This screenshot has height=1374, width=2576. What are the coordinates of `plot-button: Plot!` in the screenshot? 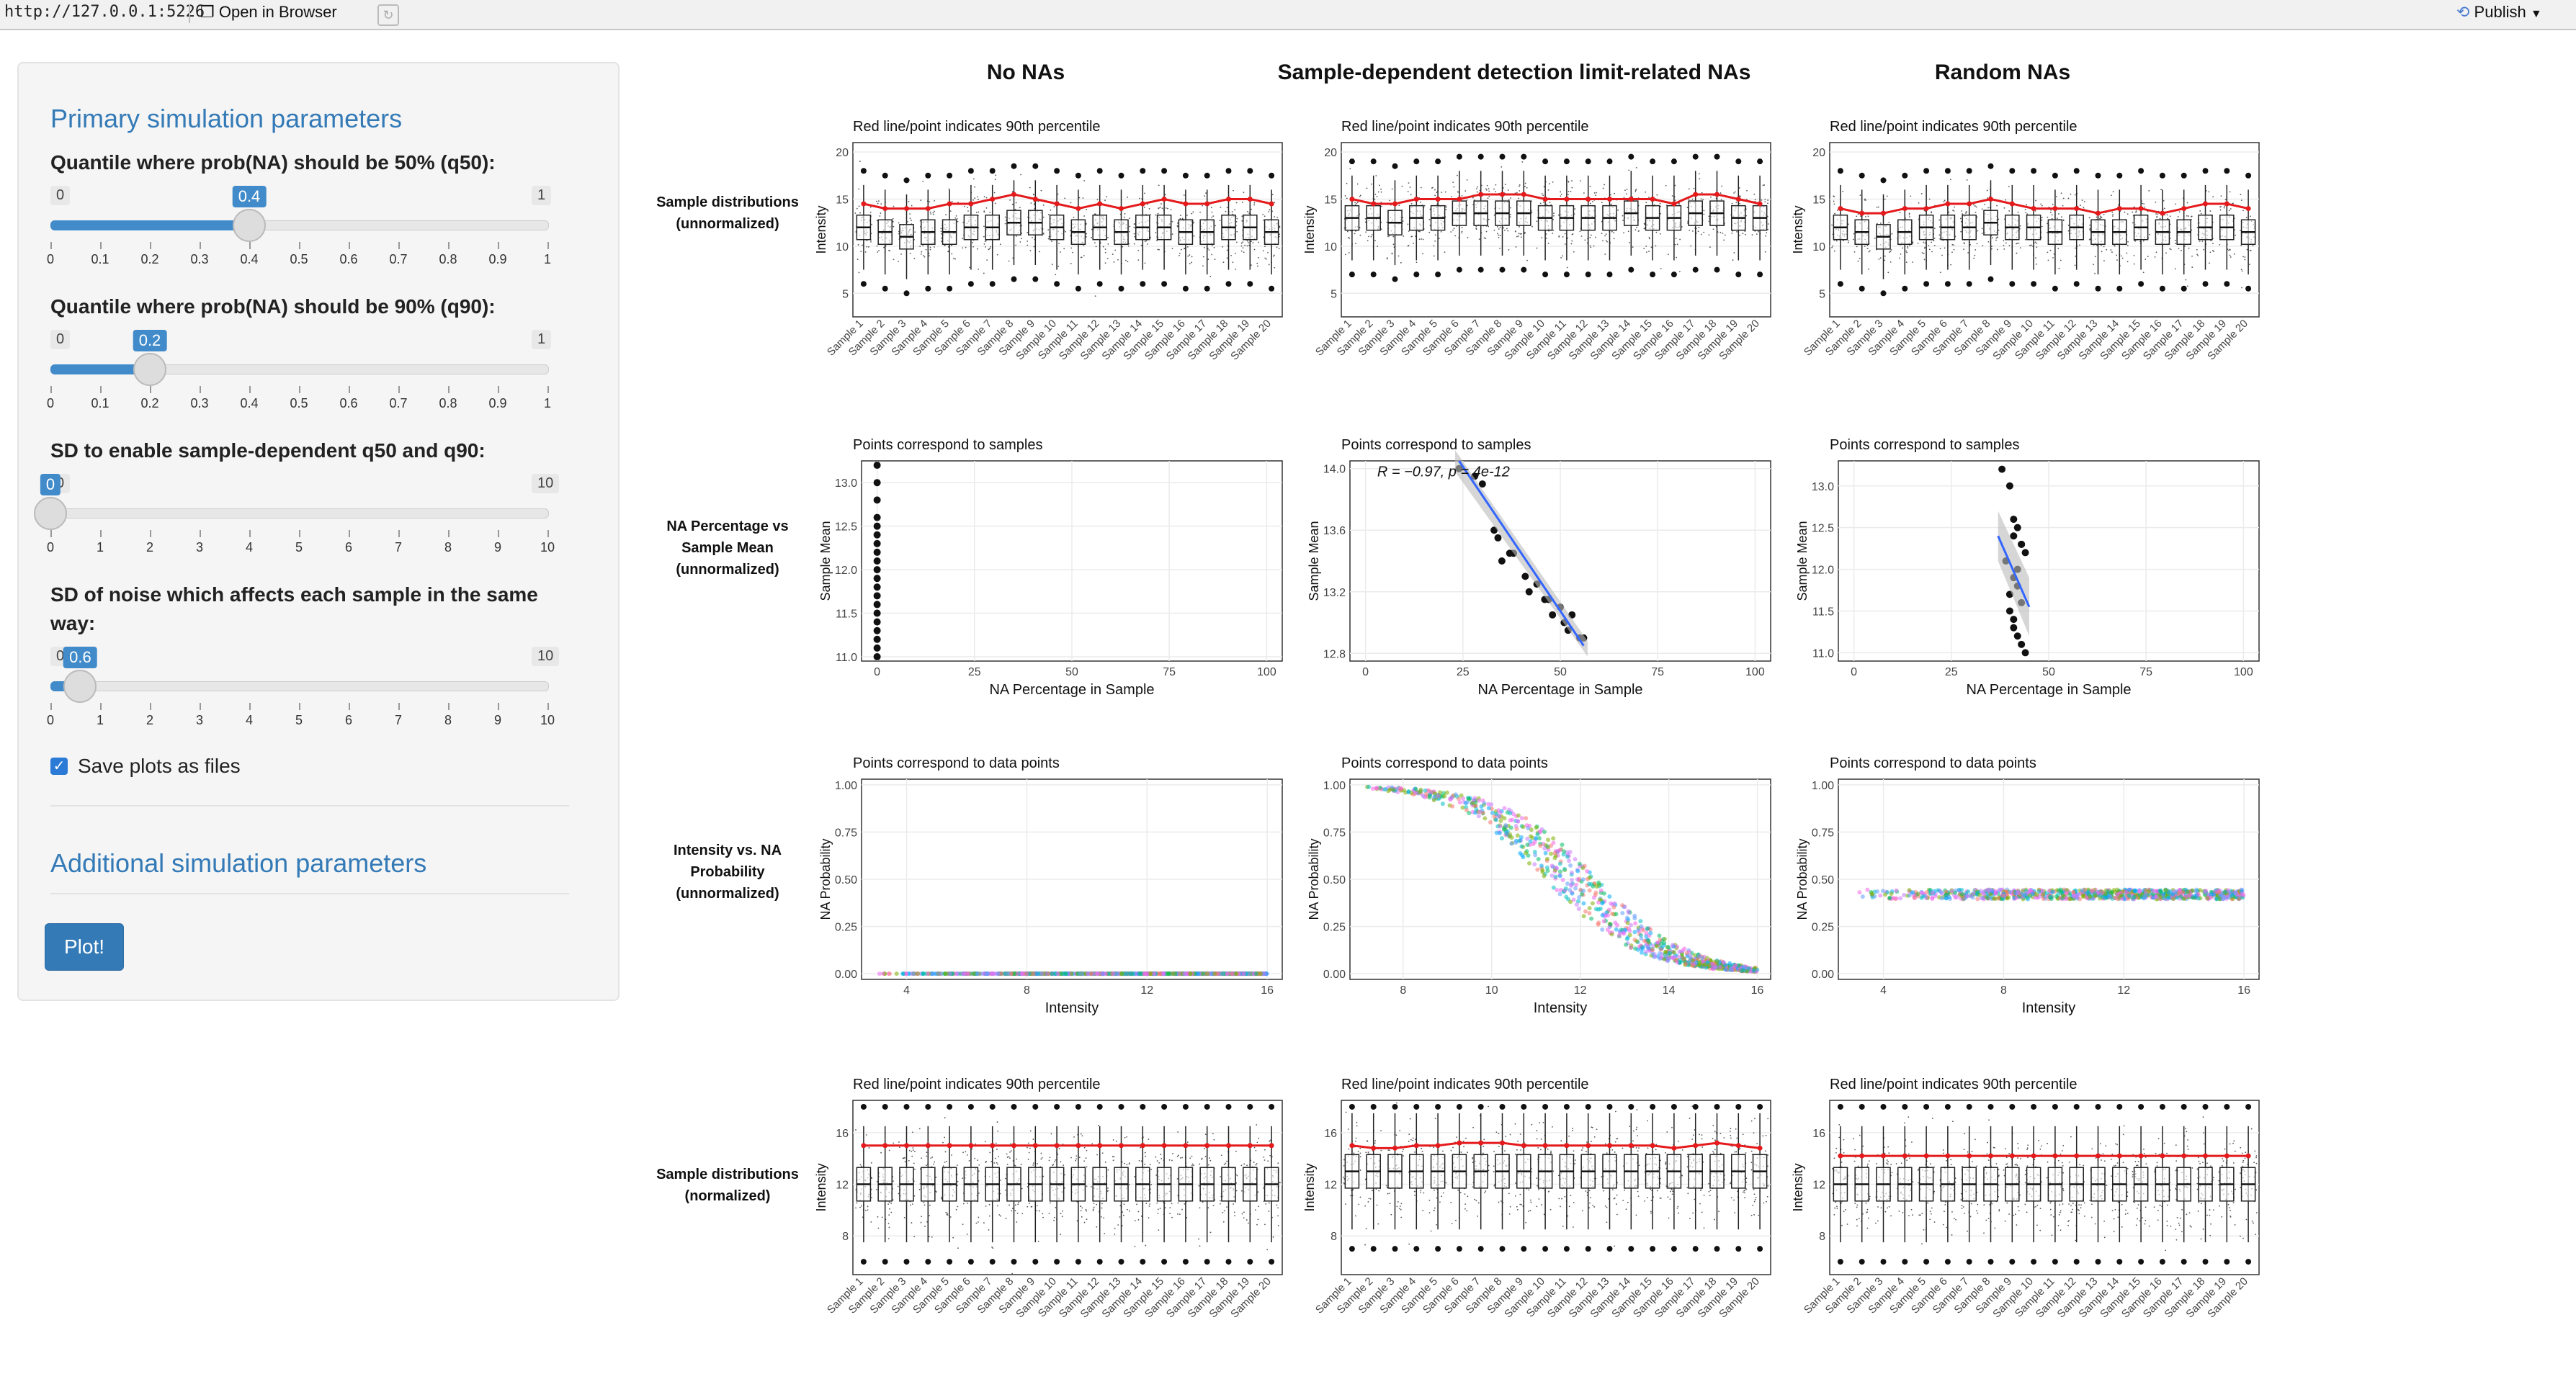 It's located at (84, 947).